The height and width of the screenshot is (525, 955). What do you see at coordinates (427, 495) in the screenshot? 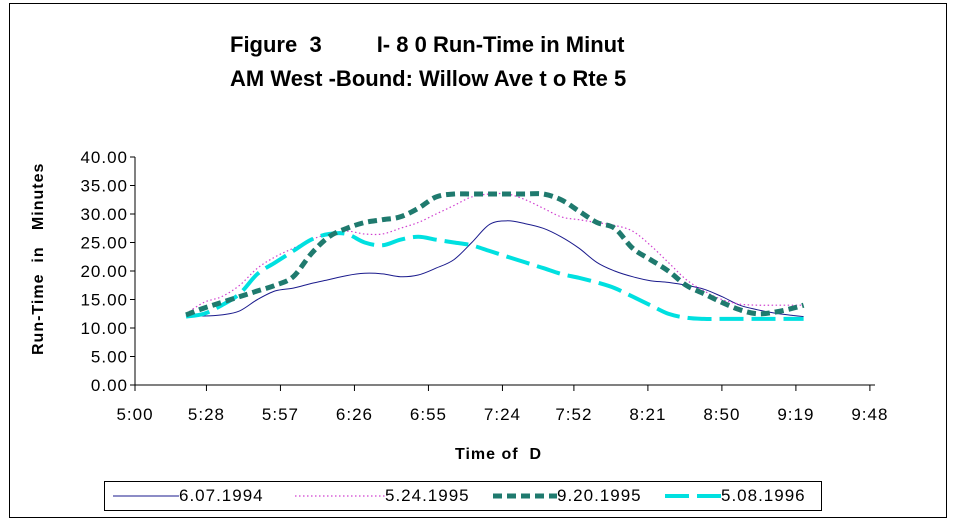
I see `legend-label: 5.24.1995` at bounding box center [427, 495].